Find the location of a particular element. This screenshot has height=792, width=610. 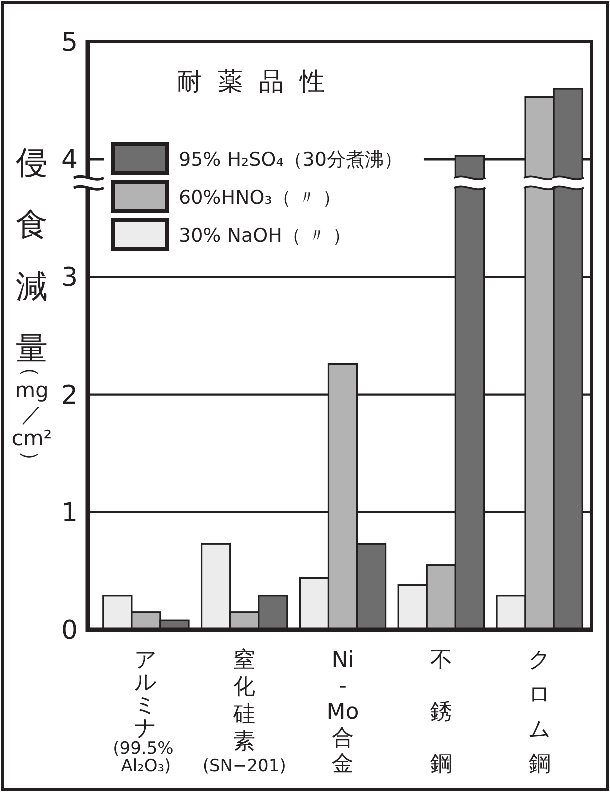

ylabel: 侵食減量（mg／cm²） is located at coordinates (32, 308).